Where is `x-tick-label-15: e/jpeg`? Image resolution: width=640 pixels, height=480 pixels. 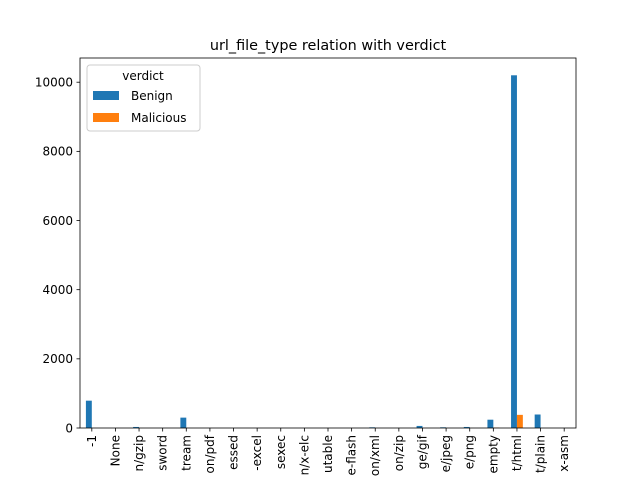
x-tick-label-15: e/jpeg is located at coordinates (446, 453).